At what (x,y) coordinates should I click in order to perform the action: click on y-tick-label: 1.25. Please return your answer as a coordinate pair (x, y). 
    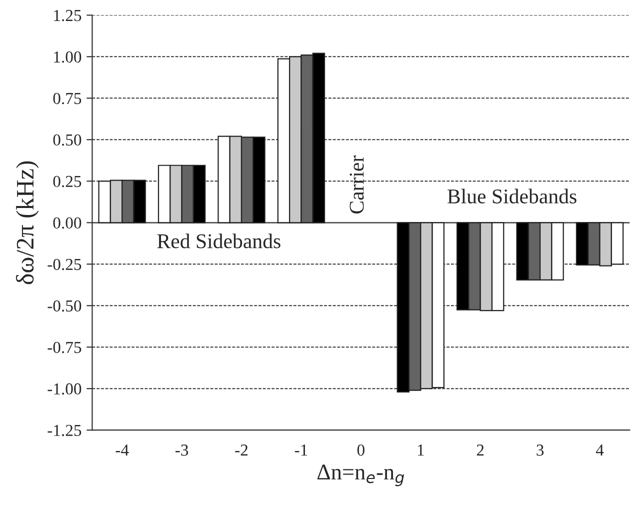
    Looking at the image, I should click on (68, 16).